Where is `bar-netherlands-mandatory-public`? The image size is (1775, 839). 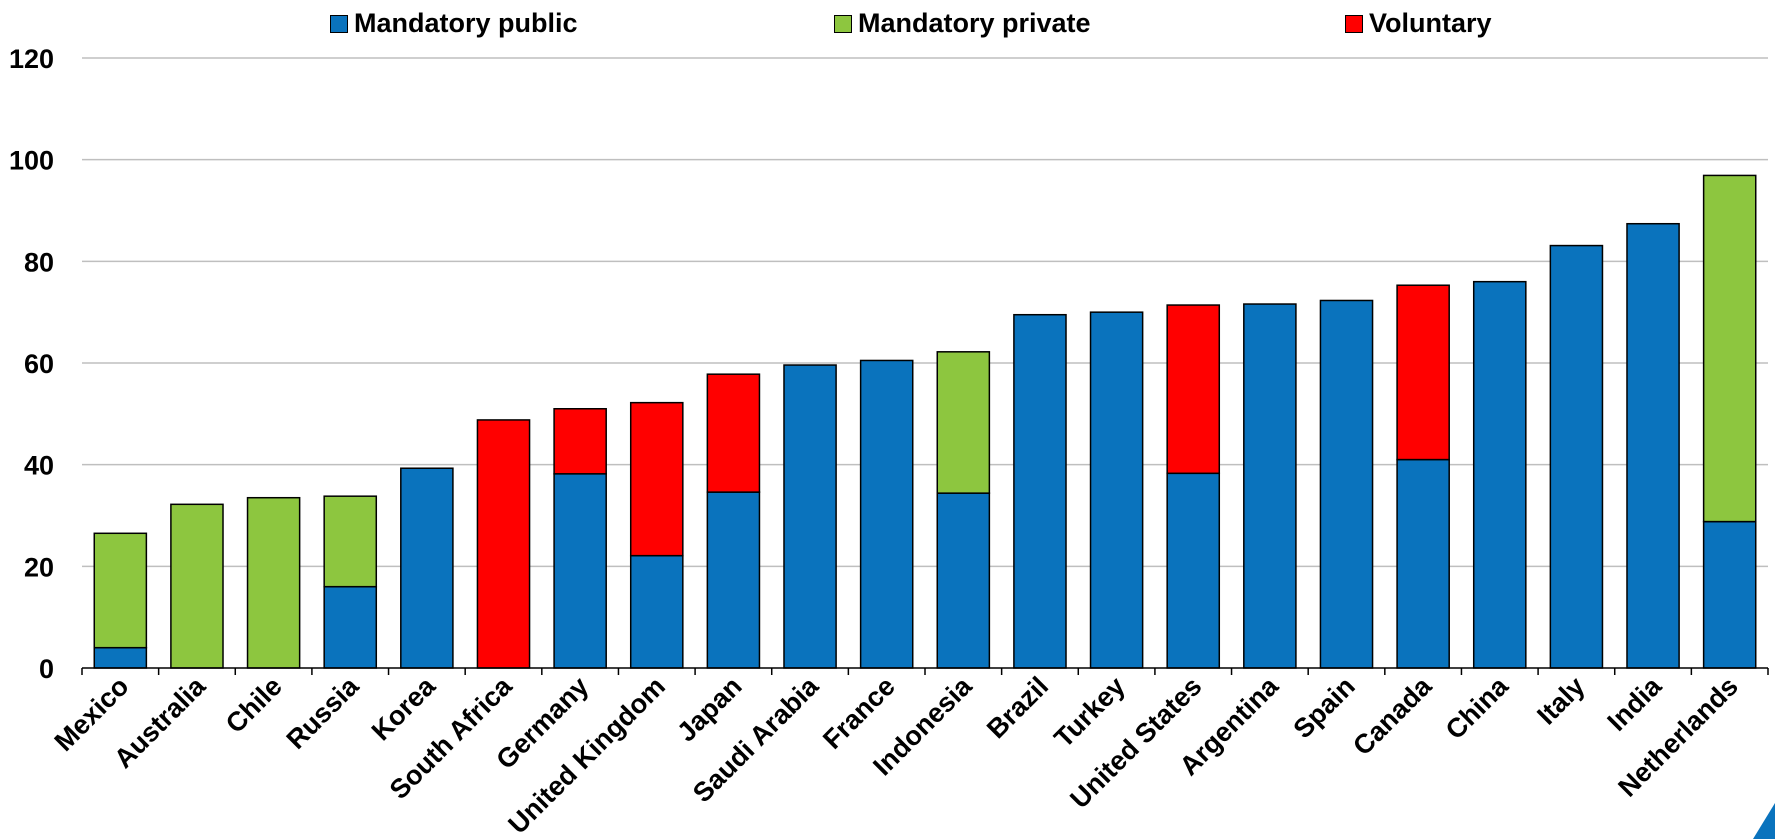 bar-netherlands-mandatory-public is located at coordinates (1729, 594).